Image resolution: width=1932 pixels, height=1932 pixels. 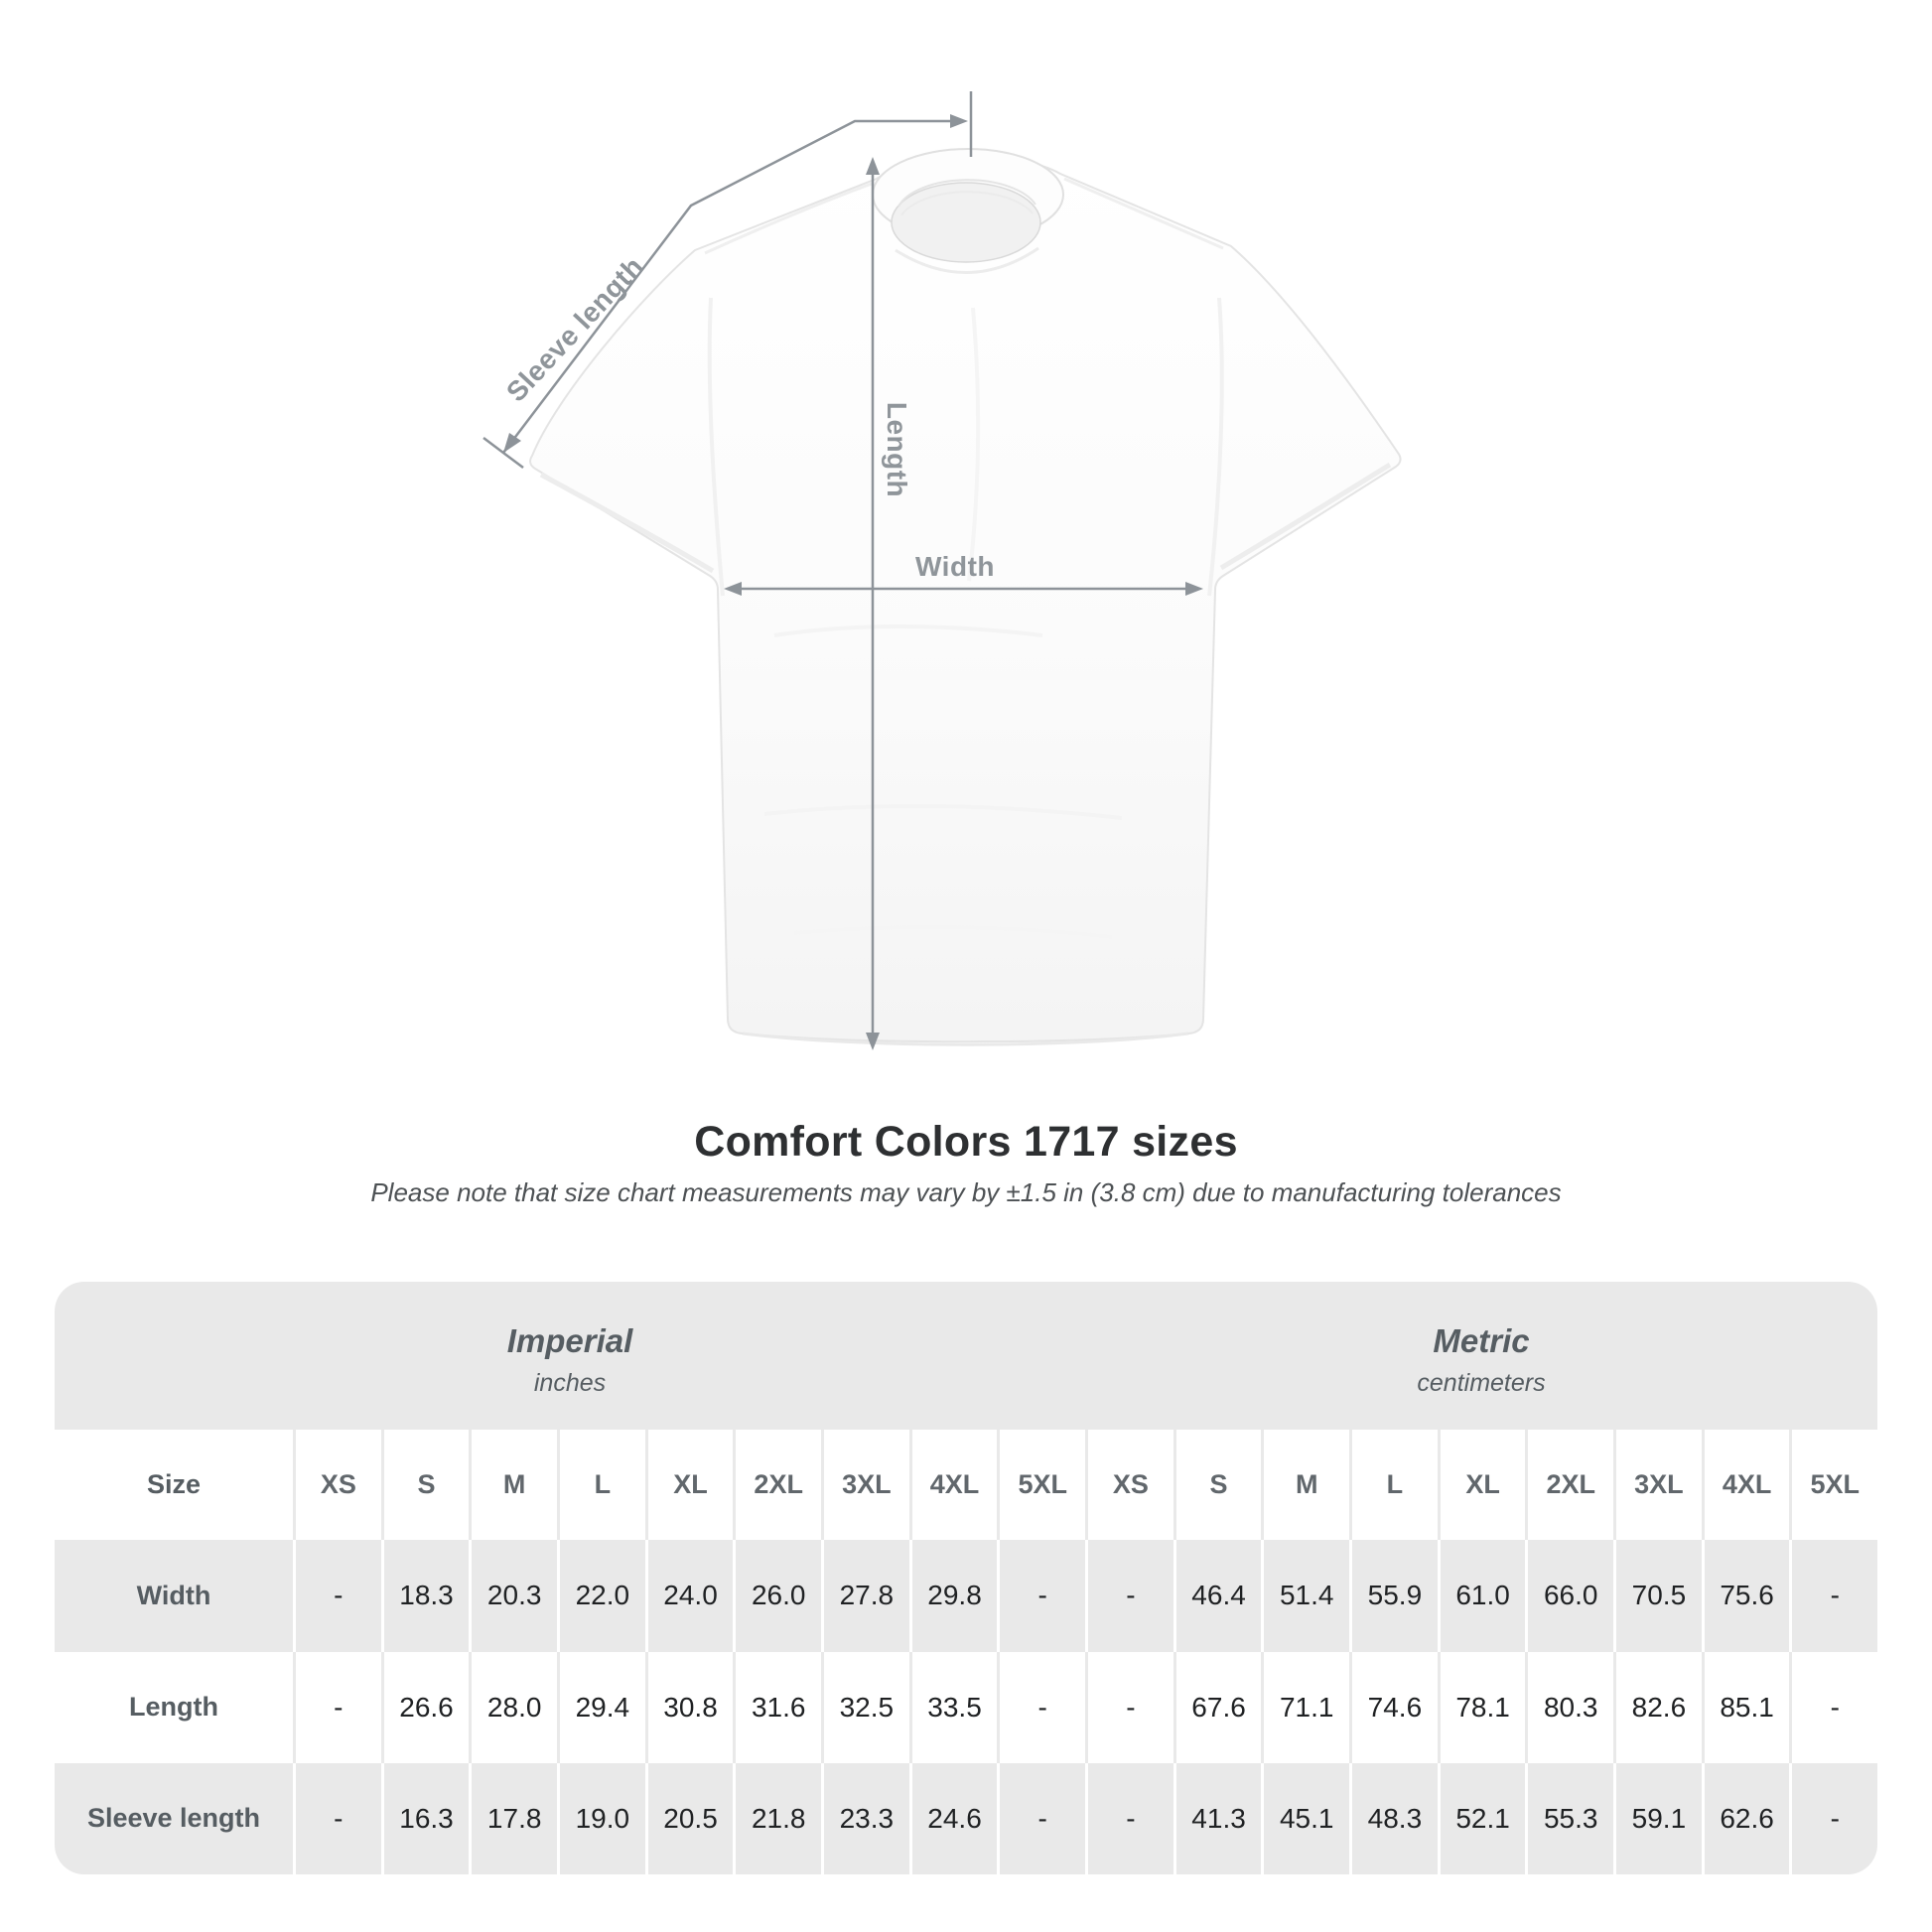 What do you see at coordinates (865, 1596) in the screenshot?
I see `width-imperial-3xl: 27.8` at bounding box center [865, 1596].